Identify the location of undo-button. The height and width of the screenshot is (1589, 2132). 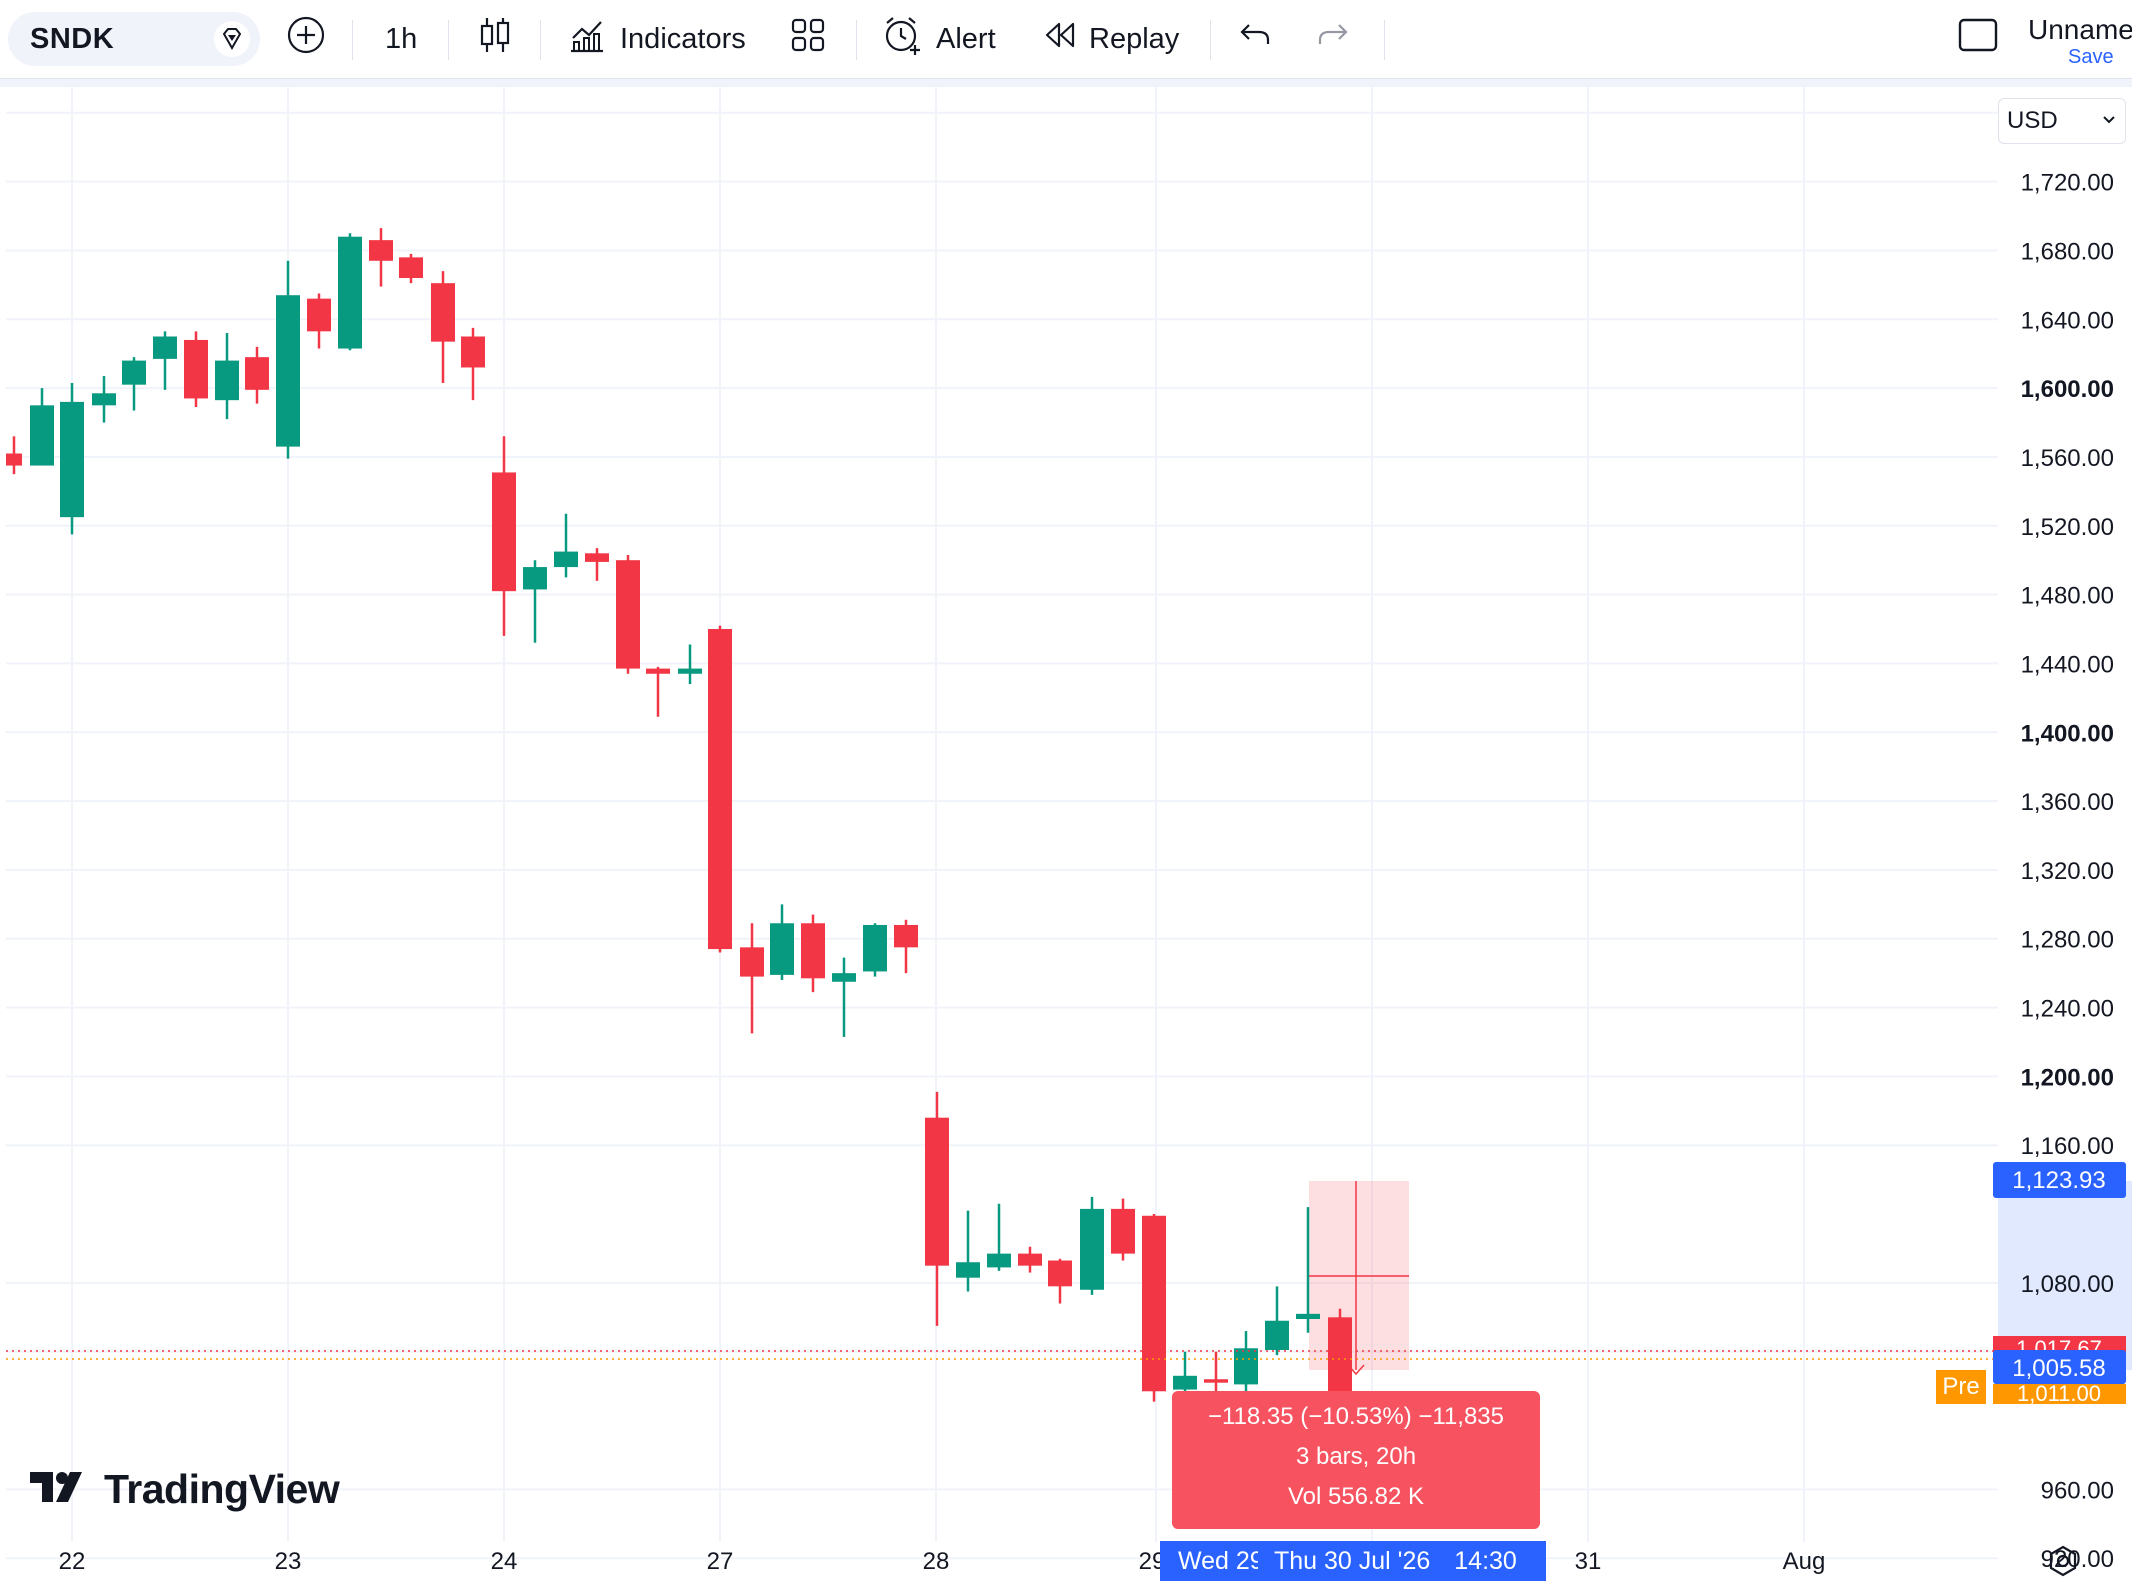
(1255, 39).